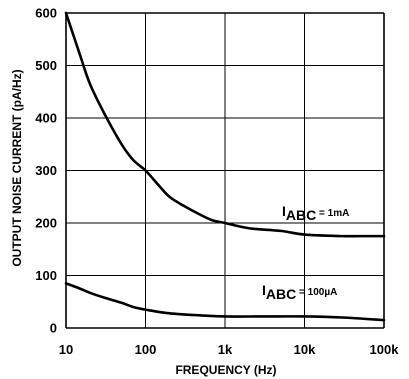 This screenshot has width=409, height=379. Describe the element at coordinates (225, 302) in the screenshot. I see `series-line-100ua` at that location.